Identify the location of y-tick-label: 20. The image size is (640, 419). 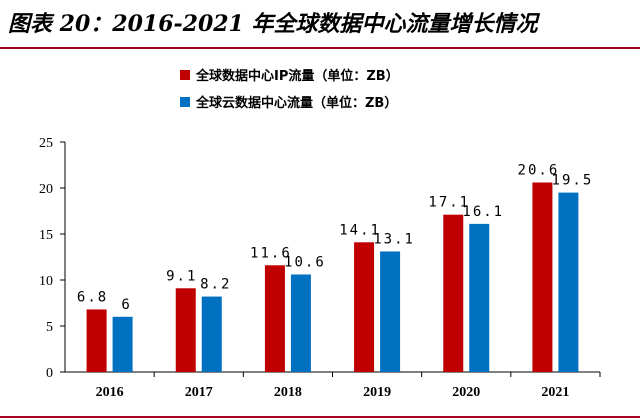
(46, 189).